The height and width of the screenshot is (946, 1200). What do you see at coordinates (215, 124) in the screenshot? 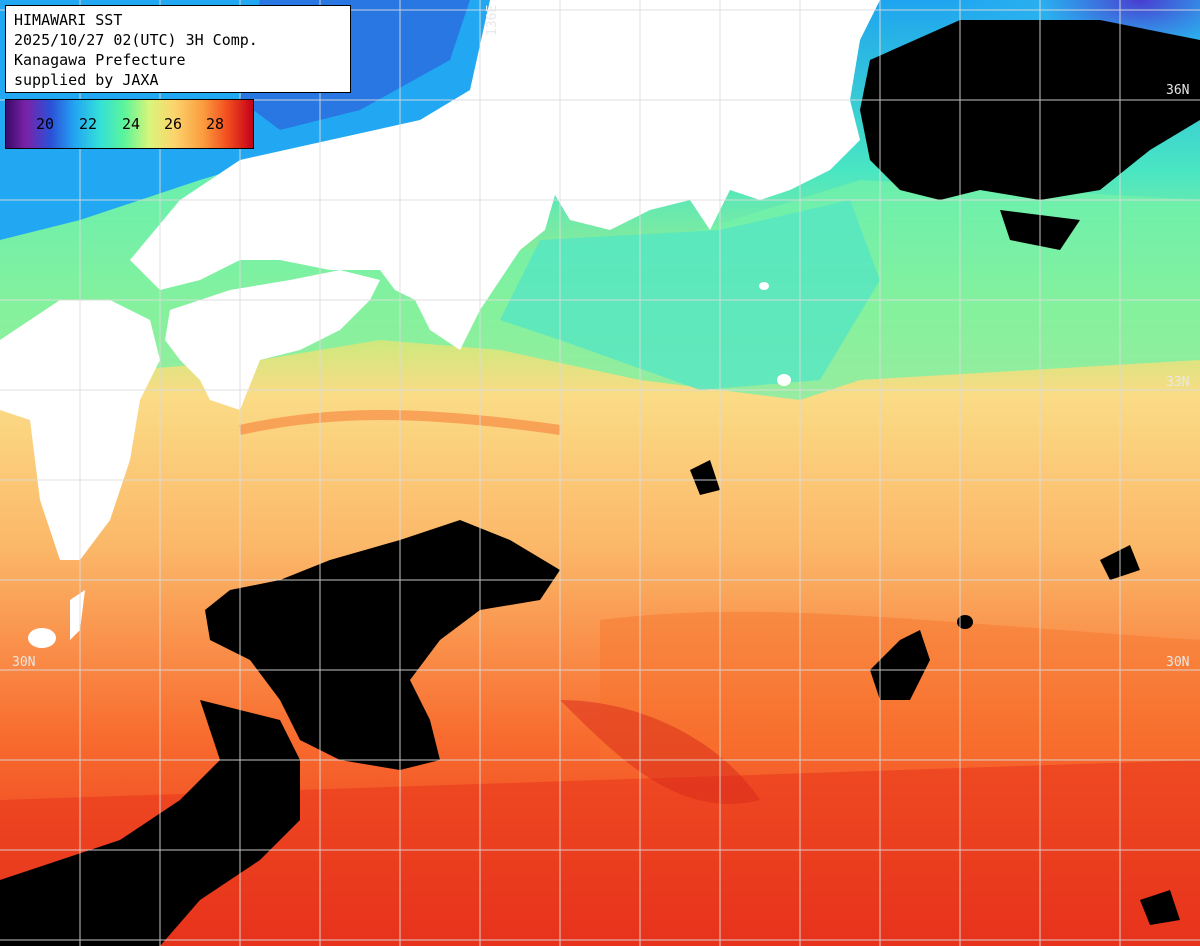
I see `legend-tick: 28` at bounding box center [215, 124].